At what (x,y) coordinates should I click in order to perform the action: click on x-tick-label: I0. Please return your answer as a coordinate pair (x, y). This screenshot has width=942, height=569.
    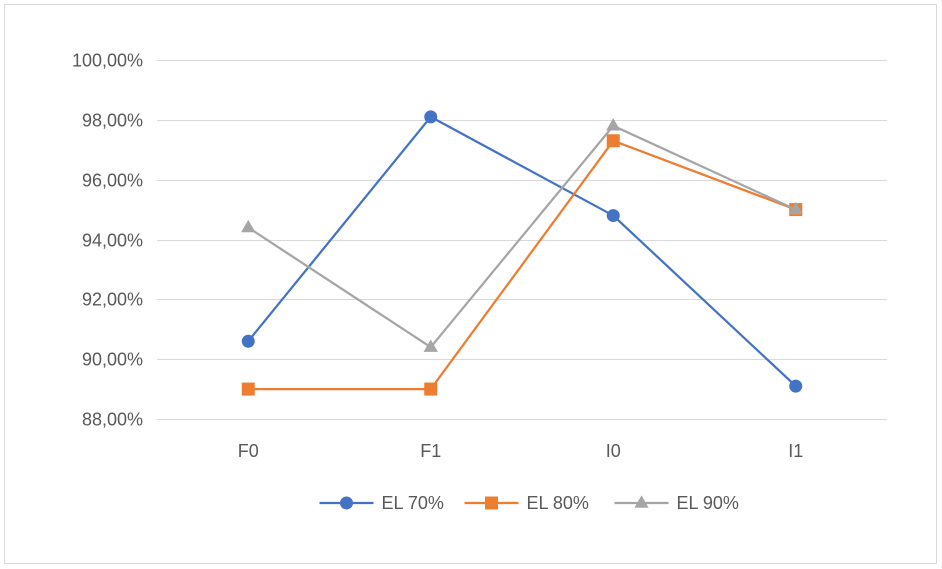
    Looking at the image, I should click on (613, 451).